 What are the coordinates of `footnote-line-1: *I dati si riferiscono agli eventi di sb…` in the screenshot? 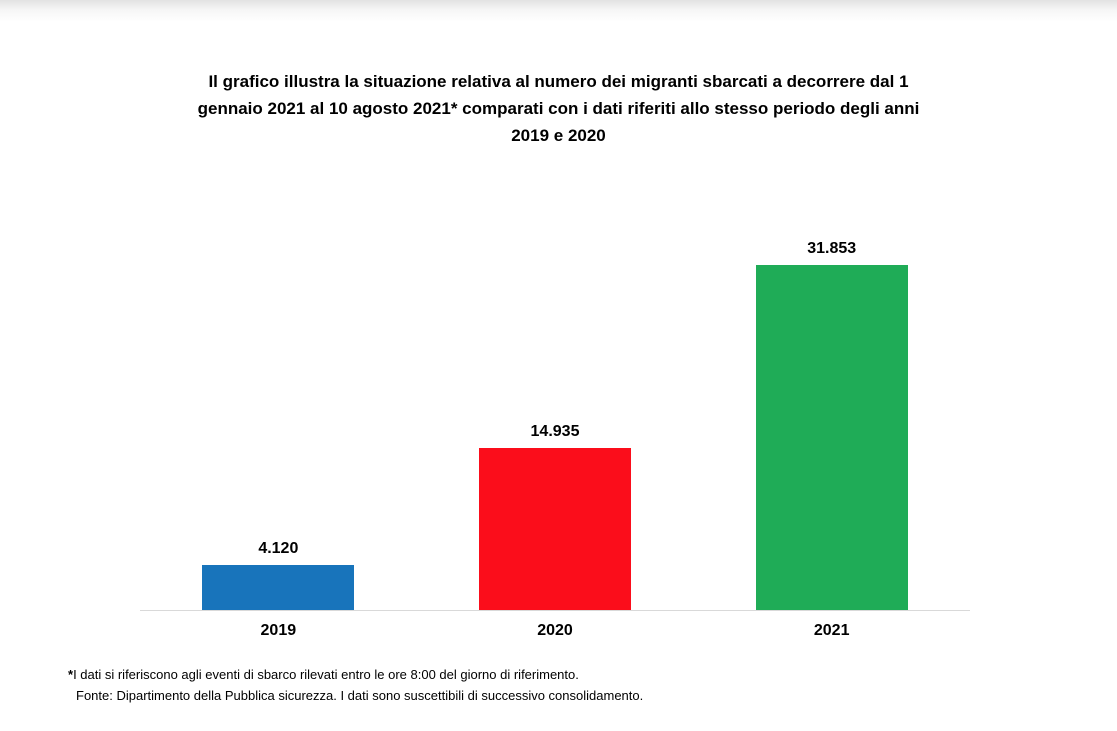 It's located at (355, 674).